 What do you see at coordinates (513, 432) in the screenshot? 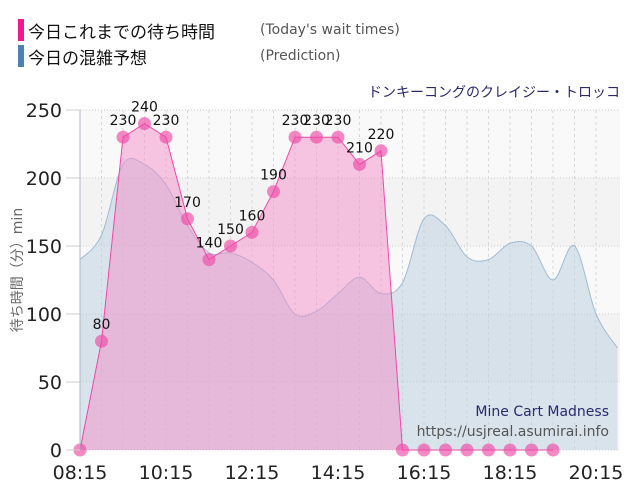
I see `watermark-url: https://usjreal.asumirai.info` at bounding box center [513, 432].